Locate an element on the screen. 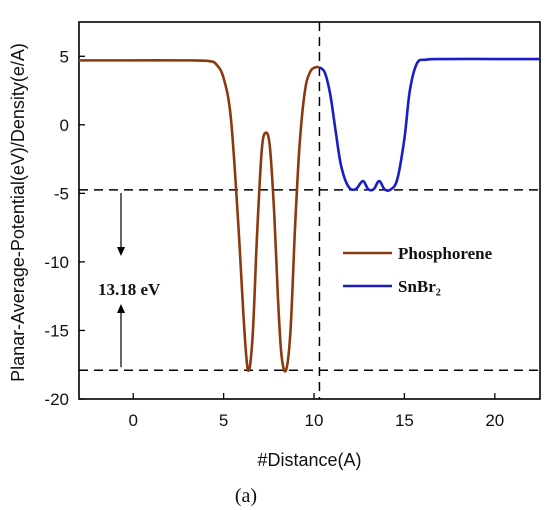 This screenshot has width=550, height=510. y-tick-label: -5 is located at coordinates (61, 193).